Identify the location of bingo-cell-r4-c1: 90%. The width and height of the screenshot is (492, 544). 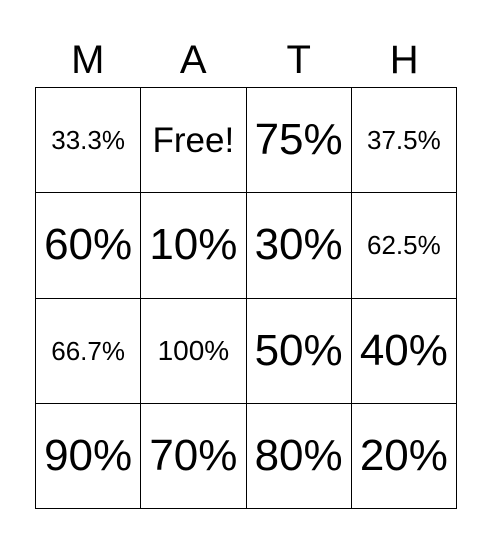
(89, 456).